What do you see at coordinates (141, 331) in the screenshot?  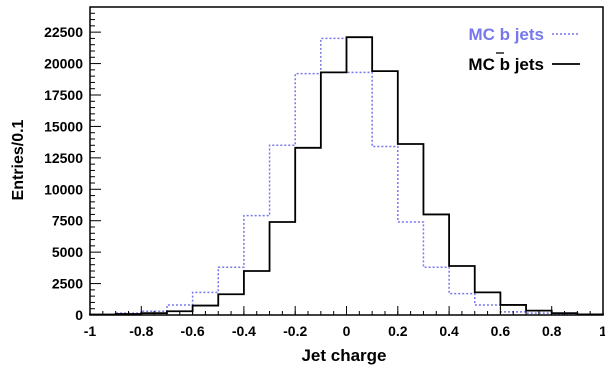 I see `x-tick-label: -0.8` at bounding box center [141, 331].